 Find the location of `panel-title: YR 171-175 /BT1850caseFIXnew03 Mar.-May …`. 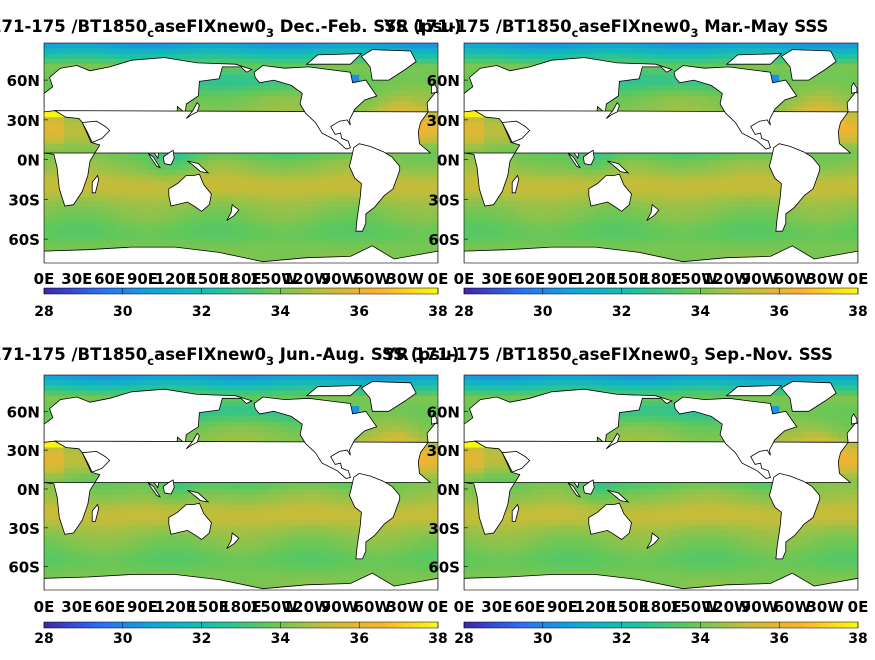

panel-title: YR 171-175 /BT1850caseFIXnew03 Mar.-May … is located at coordinates (605, 28).